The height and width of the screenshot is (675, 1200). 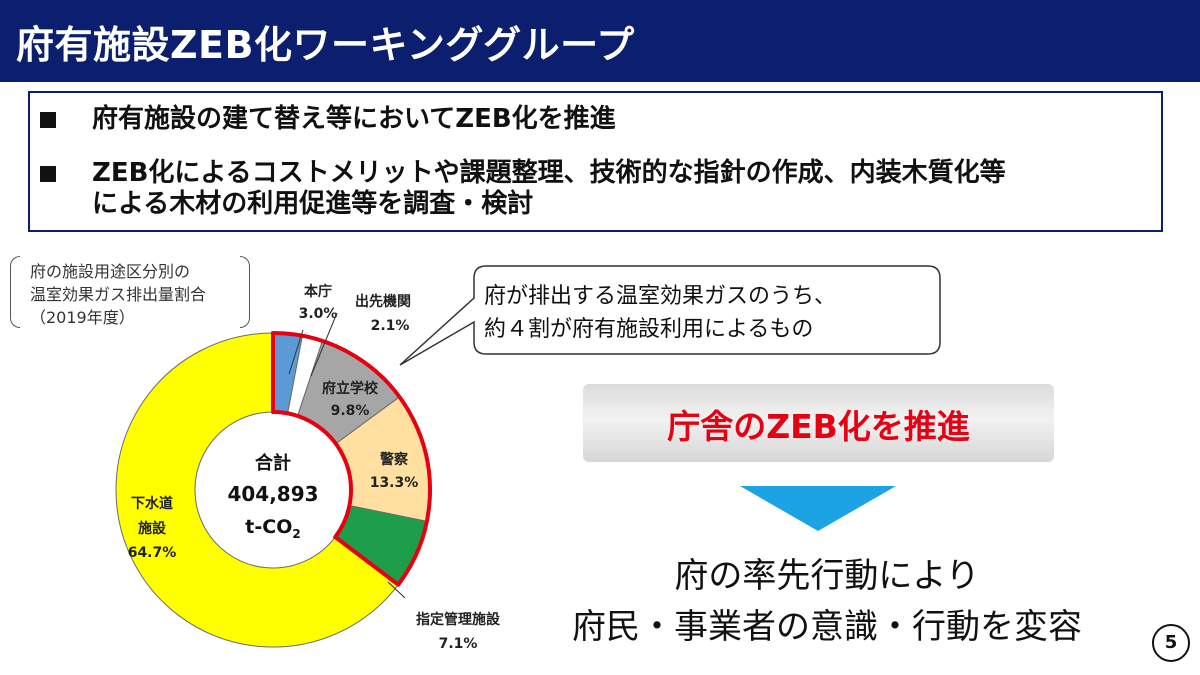 What do you see at coordinates (152, 553) in the screenshot?
I see `slice-6-percent-label: 64.7%` at bounding box center [152, 553].